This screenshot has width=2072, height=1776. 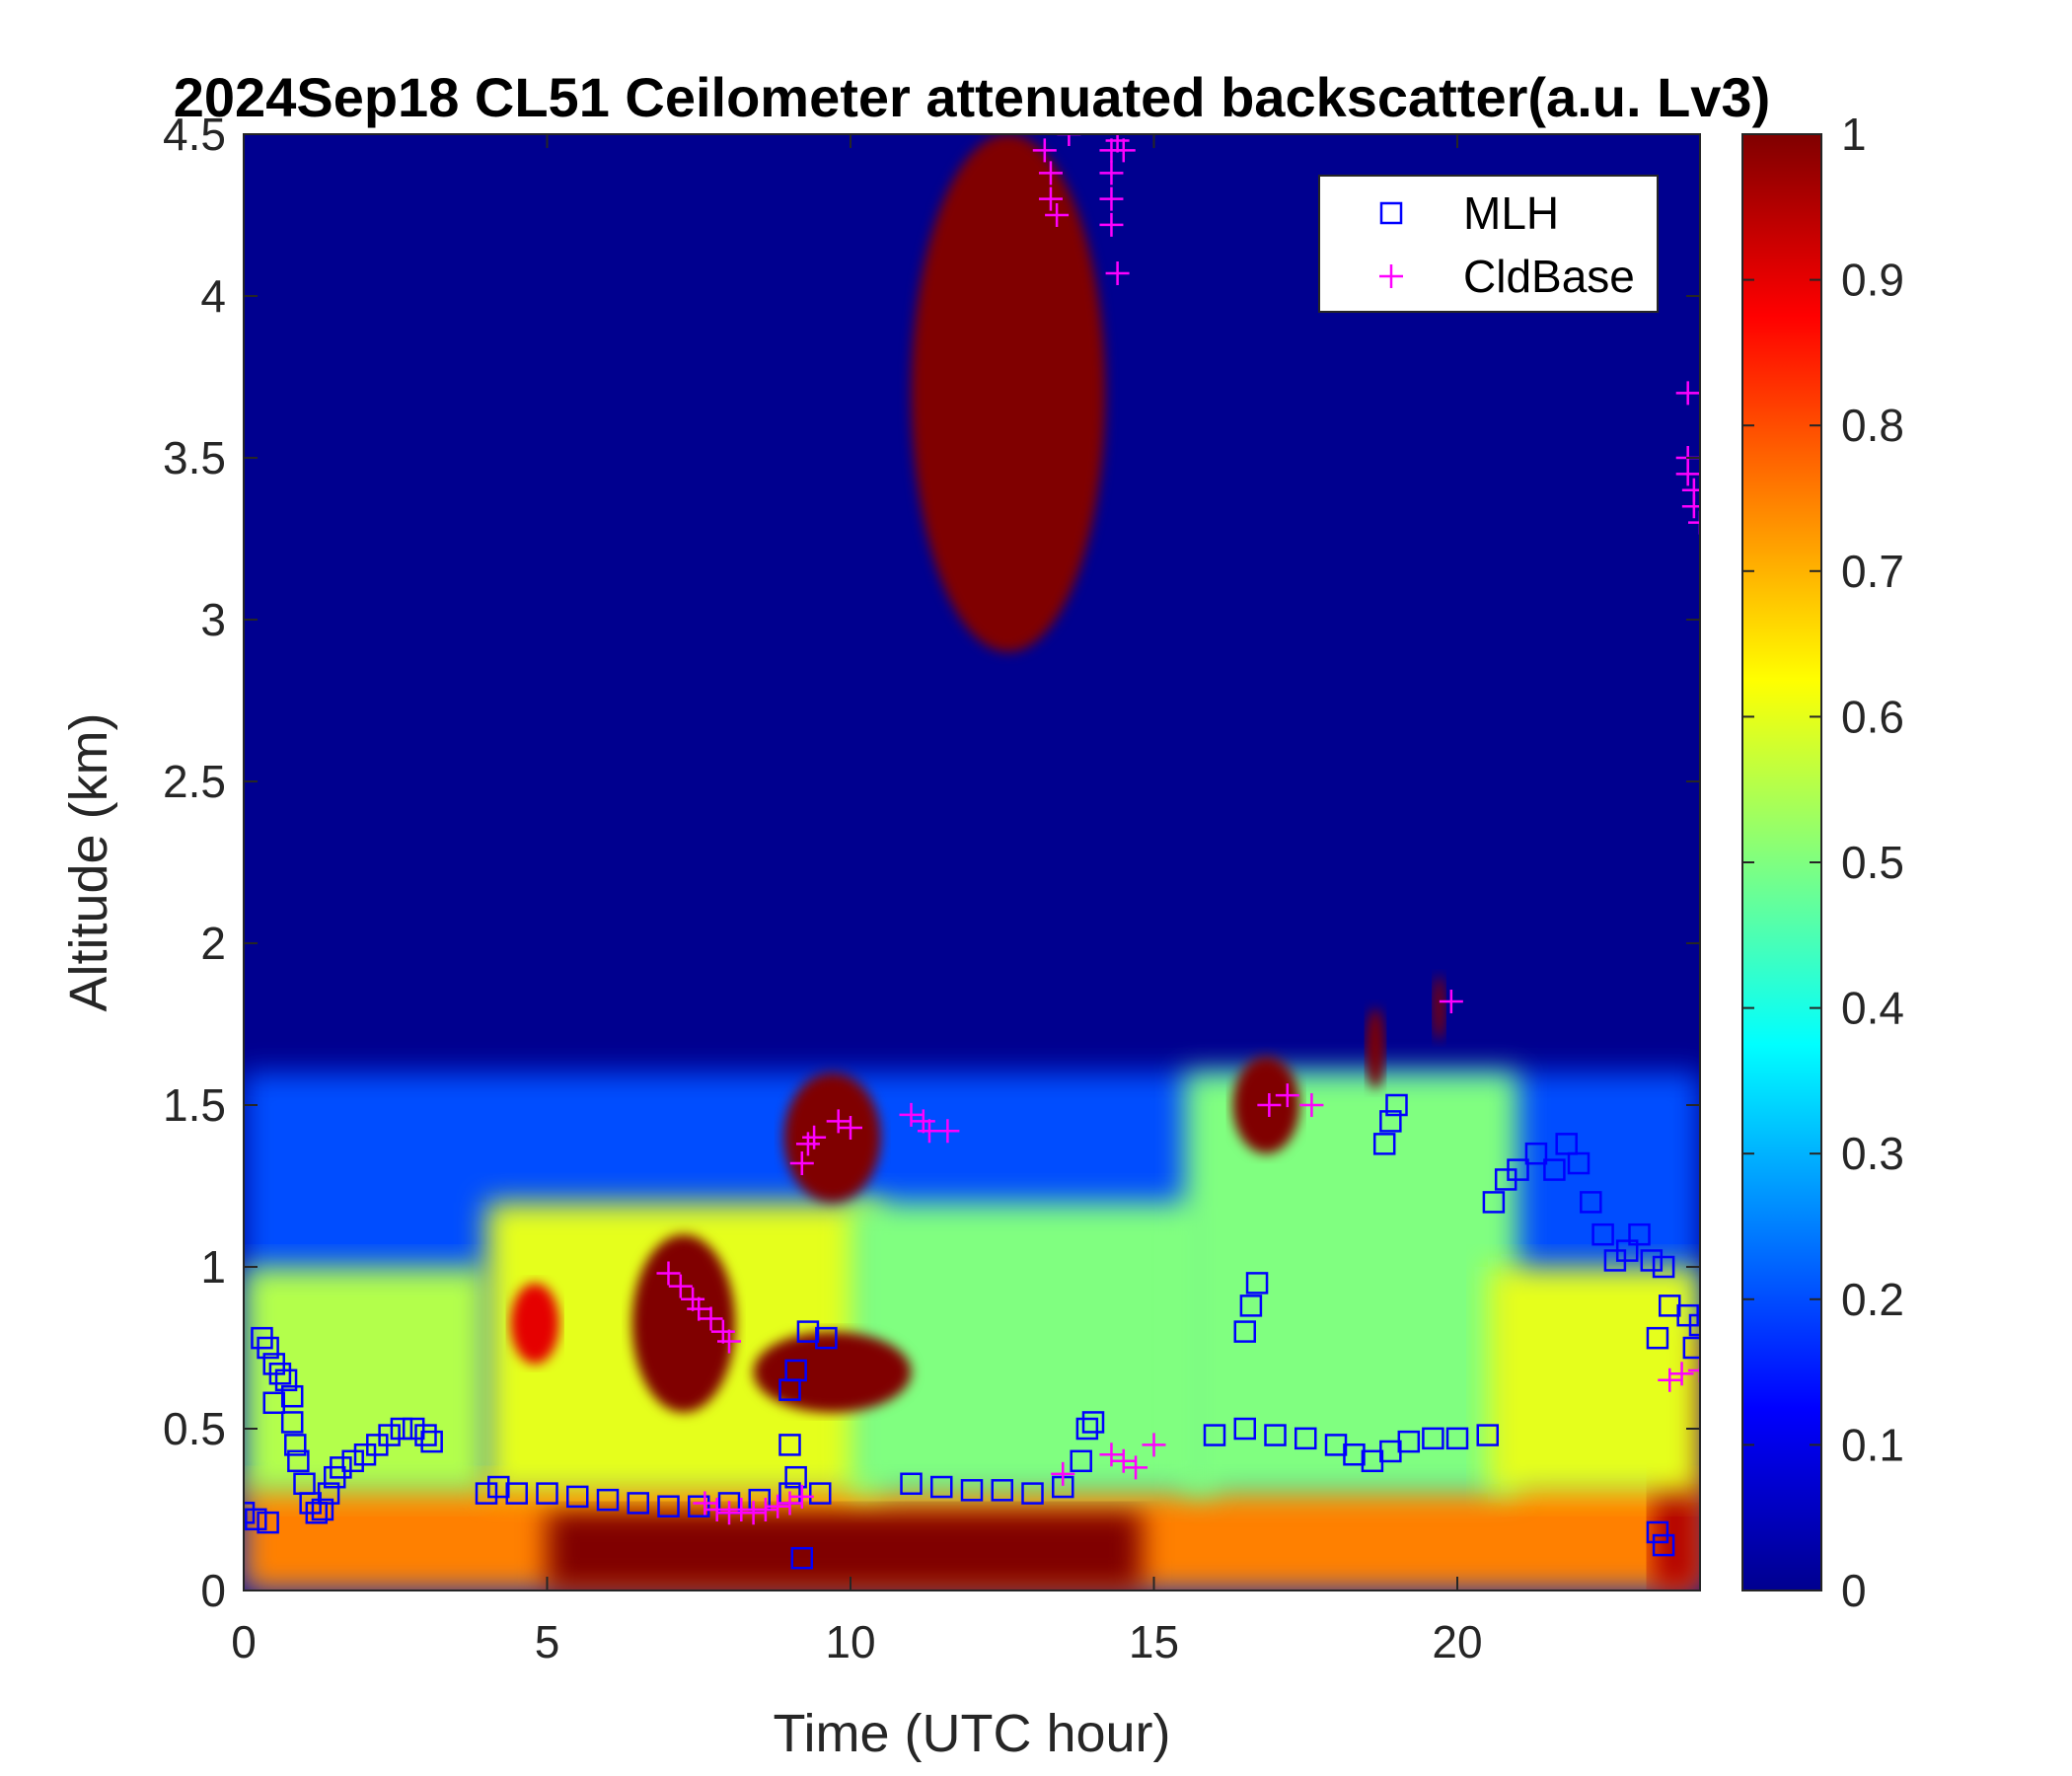 What do you see at coordinates (1873, 717) in the screenshot?
I see `colorbar-tick-label: 0.6` at bounding box center [1873, 717].